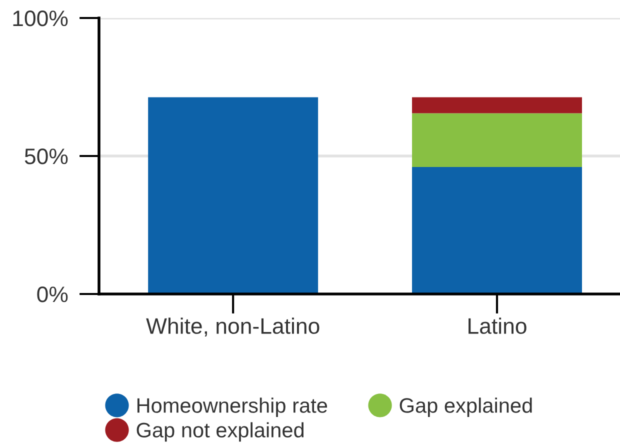 The height and width of the screenshot is (448, 620). What do you see at coordinates (52, 294) in the screenshot?
I see `y-tick-label: 0%` at bounding box center [52, 294].